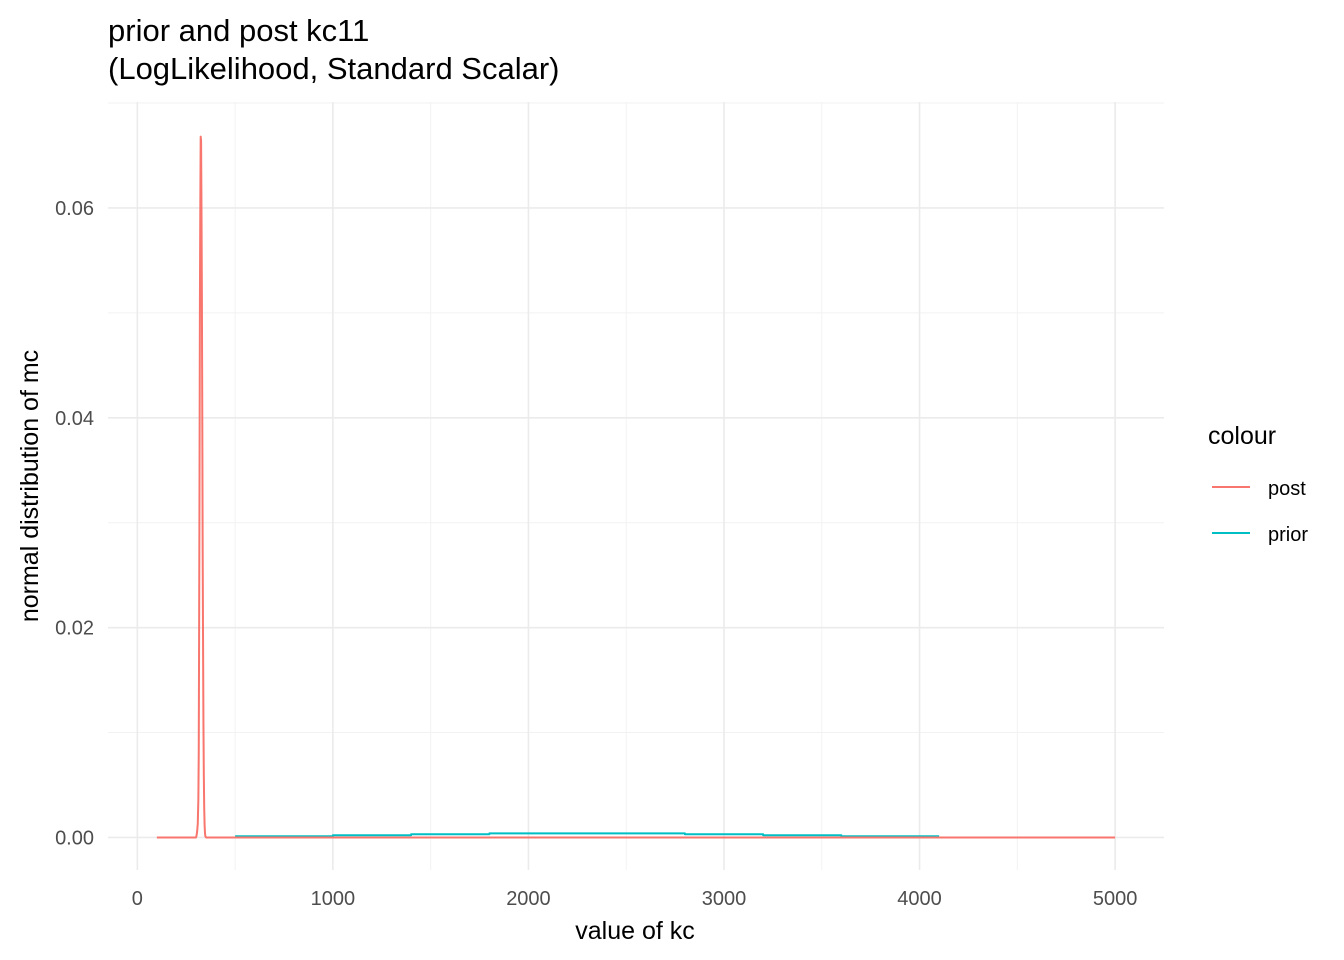 This screenshot has height=960, width=1344. I want to click on x-tick-label: 5000, so click(1115, 899).